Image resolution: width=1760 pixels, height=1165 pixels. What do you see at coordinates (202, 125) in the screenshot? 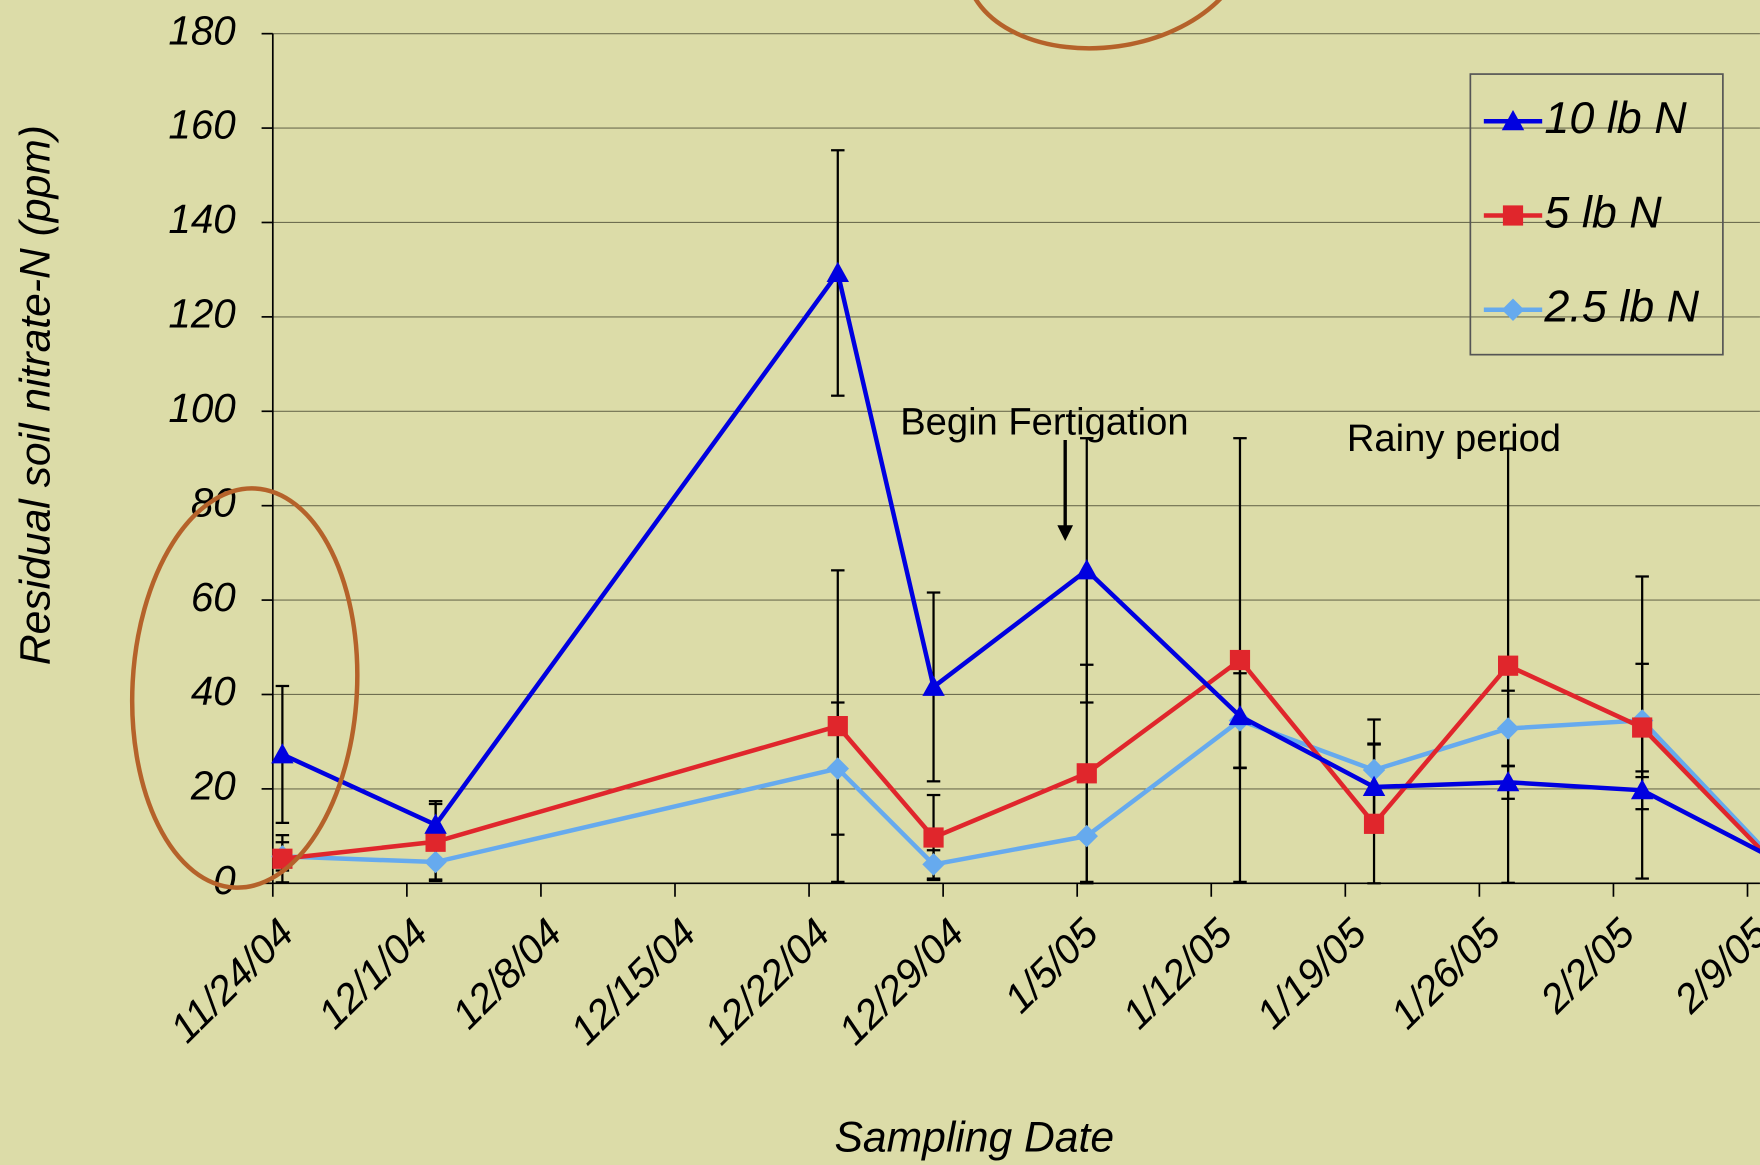
I see `y-tick-label: 160` at bounding box center [202, 125].